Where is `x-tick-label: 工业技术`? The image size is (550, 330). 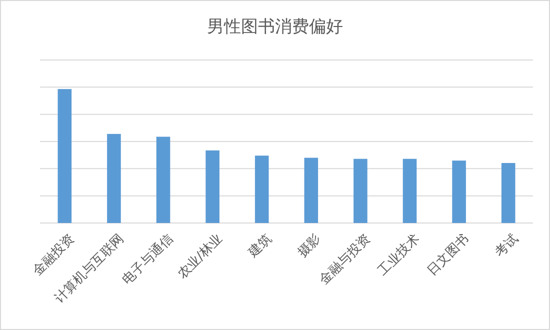 x-tick-label: 工业技术 is located at coordinates (399, 255).